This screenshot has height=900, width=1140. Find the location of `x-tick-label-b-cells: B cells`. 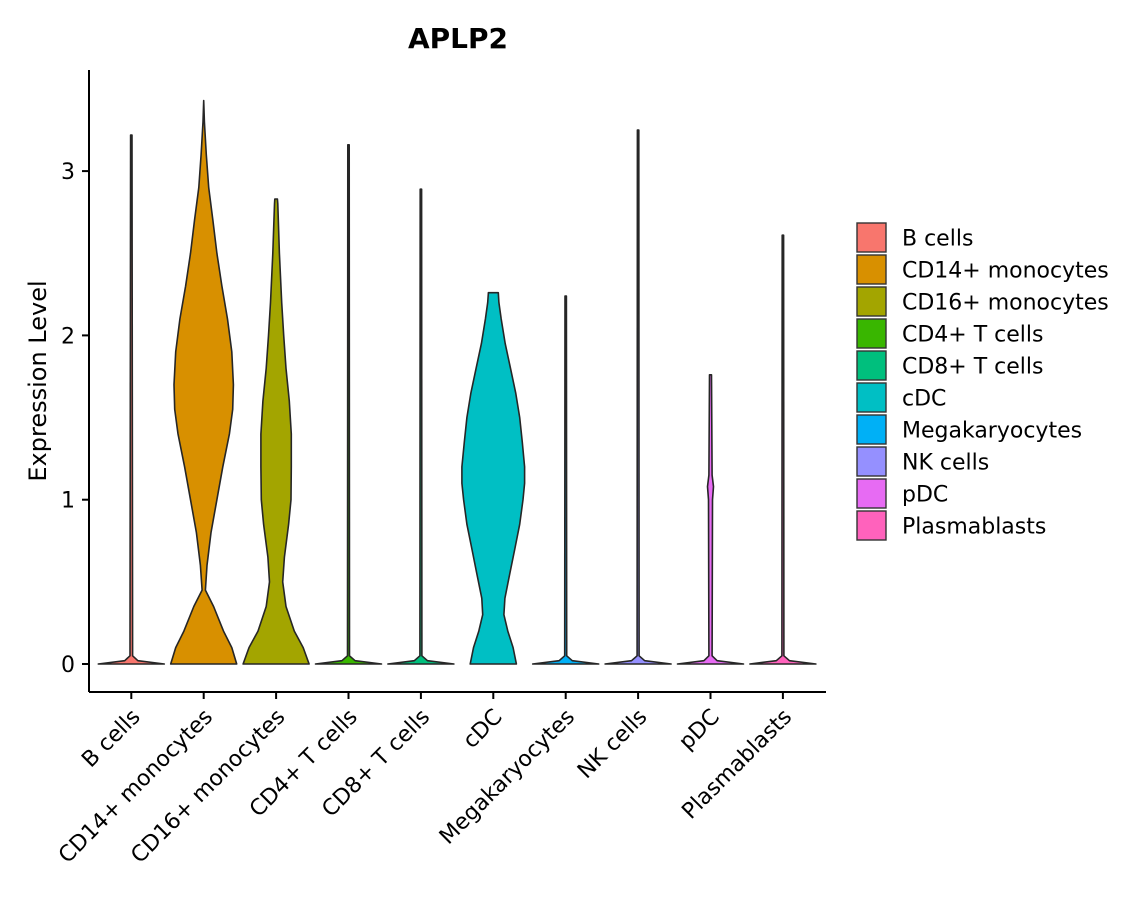

x-tick-label-b-cells: B cells is located at coordinates (111, 739).